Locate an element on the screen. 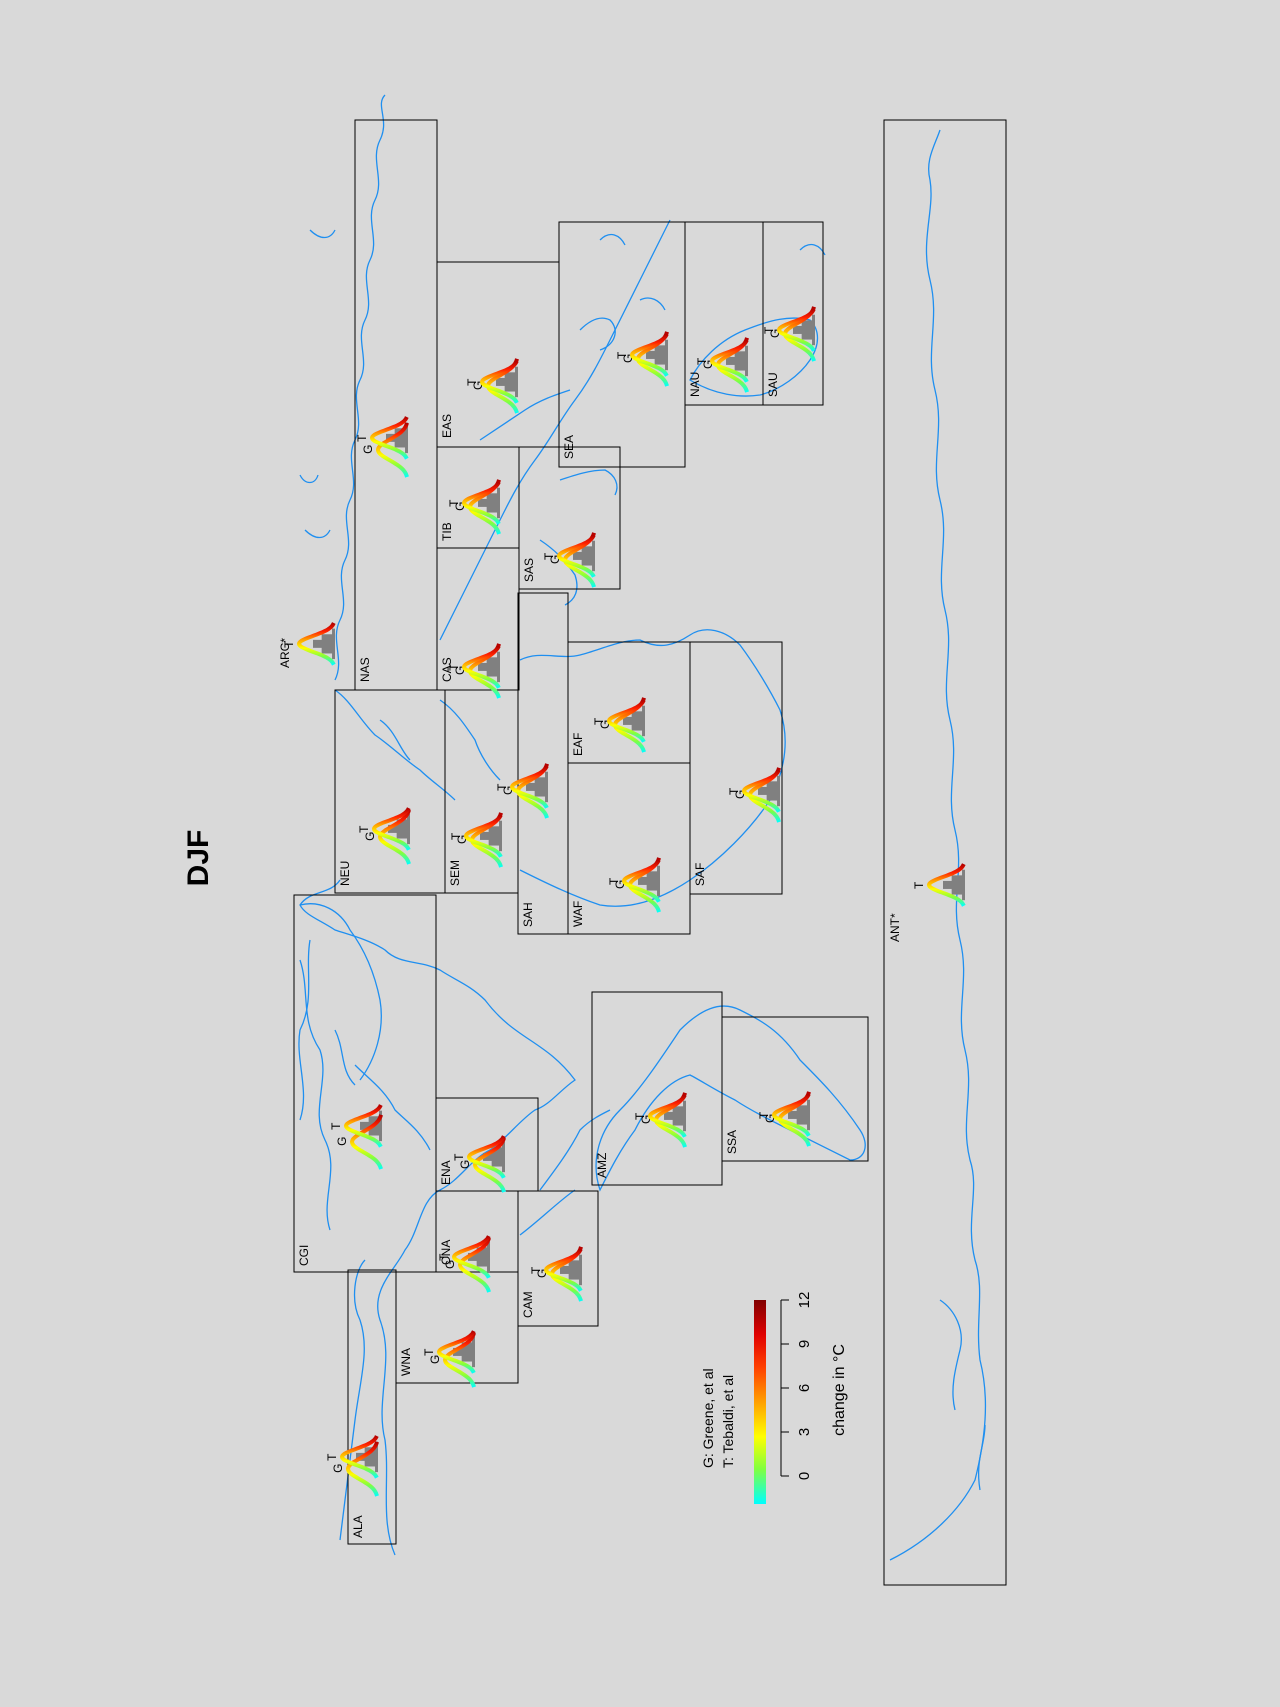 The height and width of the screenshot is (1707, 1280). colorbar-ticks: 0 3 6 9 12 is located at coordinates (797, 1386).